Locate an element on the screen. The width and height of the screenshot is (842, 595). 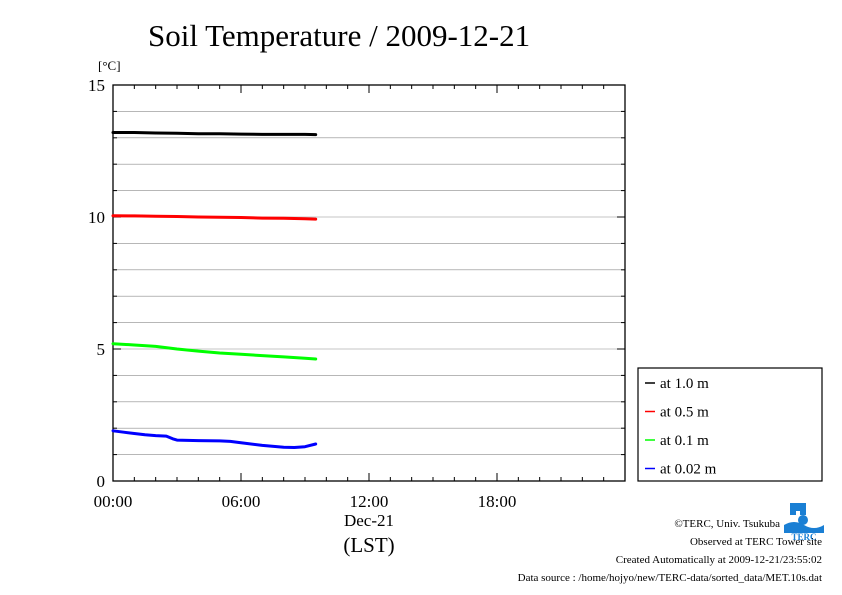
logo-tower-shape is located at coordinates (798, 509).